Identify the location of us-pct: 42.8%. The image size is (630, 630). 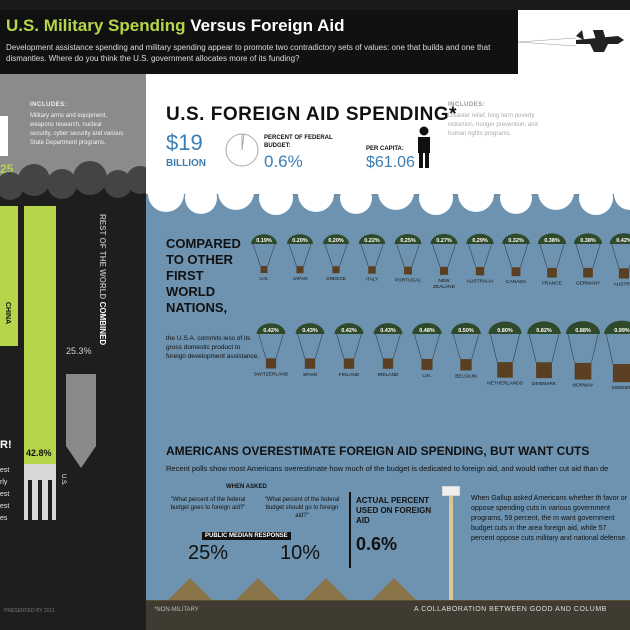
(39, 453).